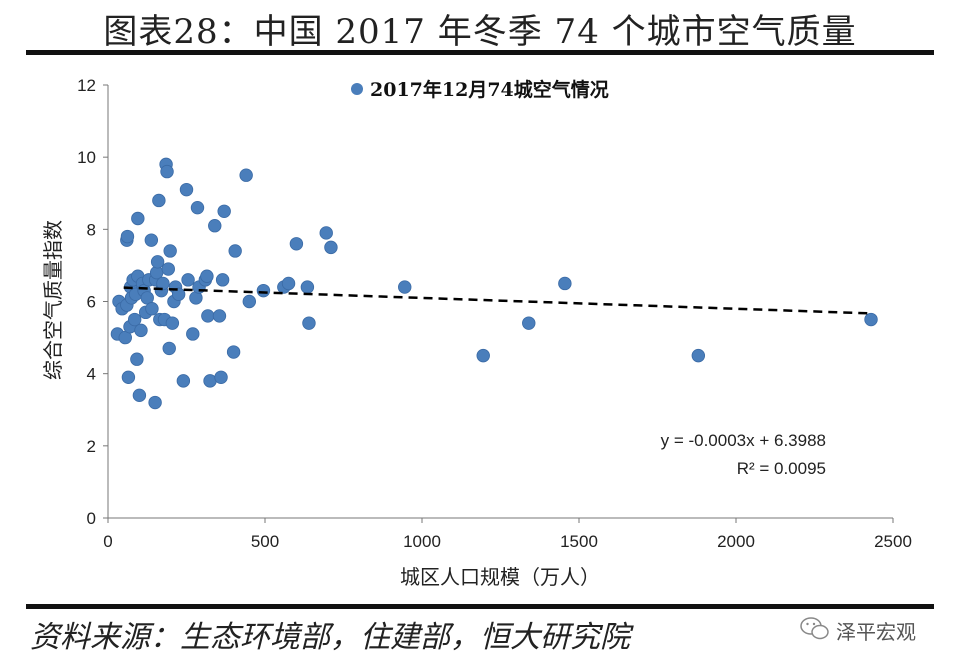  I want to click on r-squared: R² = 0.0095, so click(781, 468).